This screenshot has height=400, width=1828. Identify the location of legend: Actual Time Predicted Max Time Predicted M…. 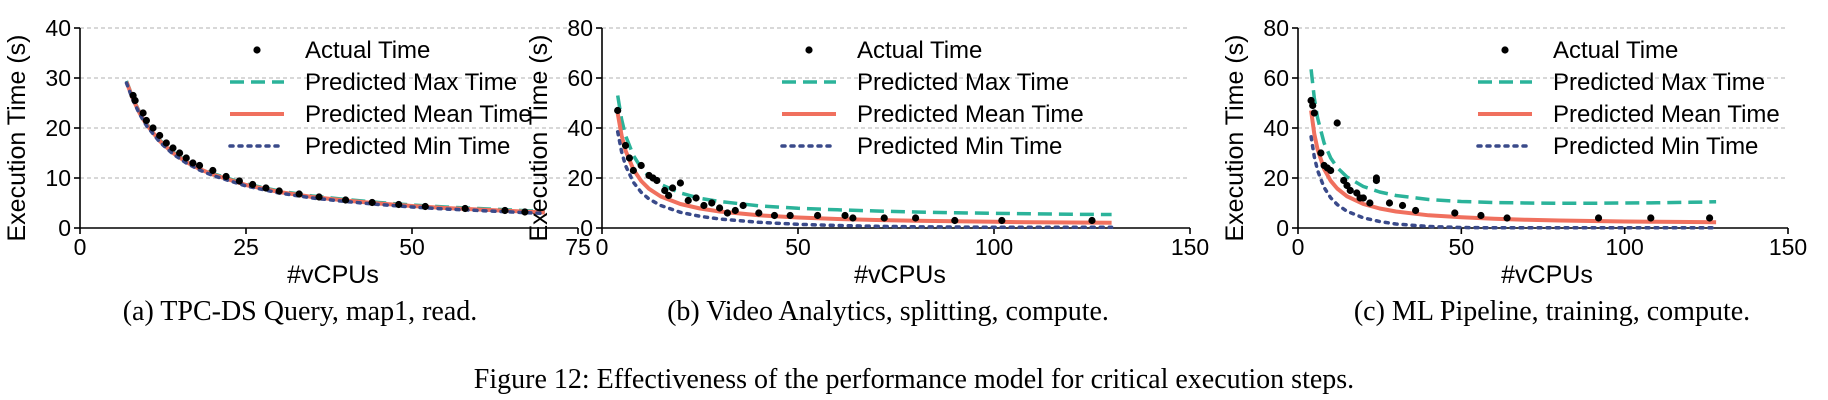
(932, 98).